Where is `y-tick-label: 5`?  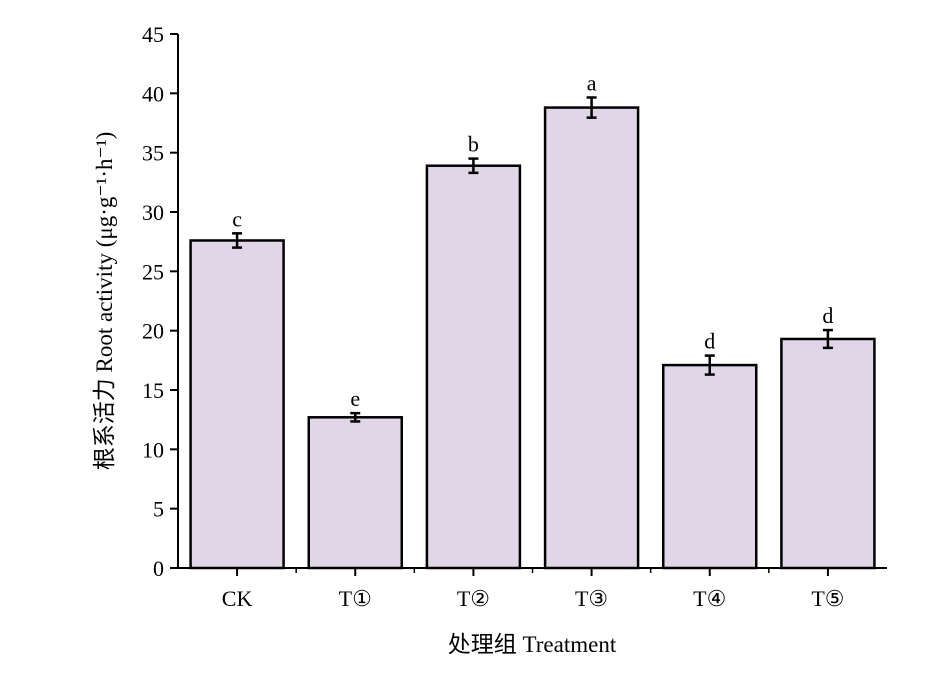 y-tick-label: 5 is located at coordinates (158, 509).